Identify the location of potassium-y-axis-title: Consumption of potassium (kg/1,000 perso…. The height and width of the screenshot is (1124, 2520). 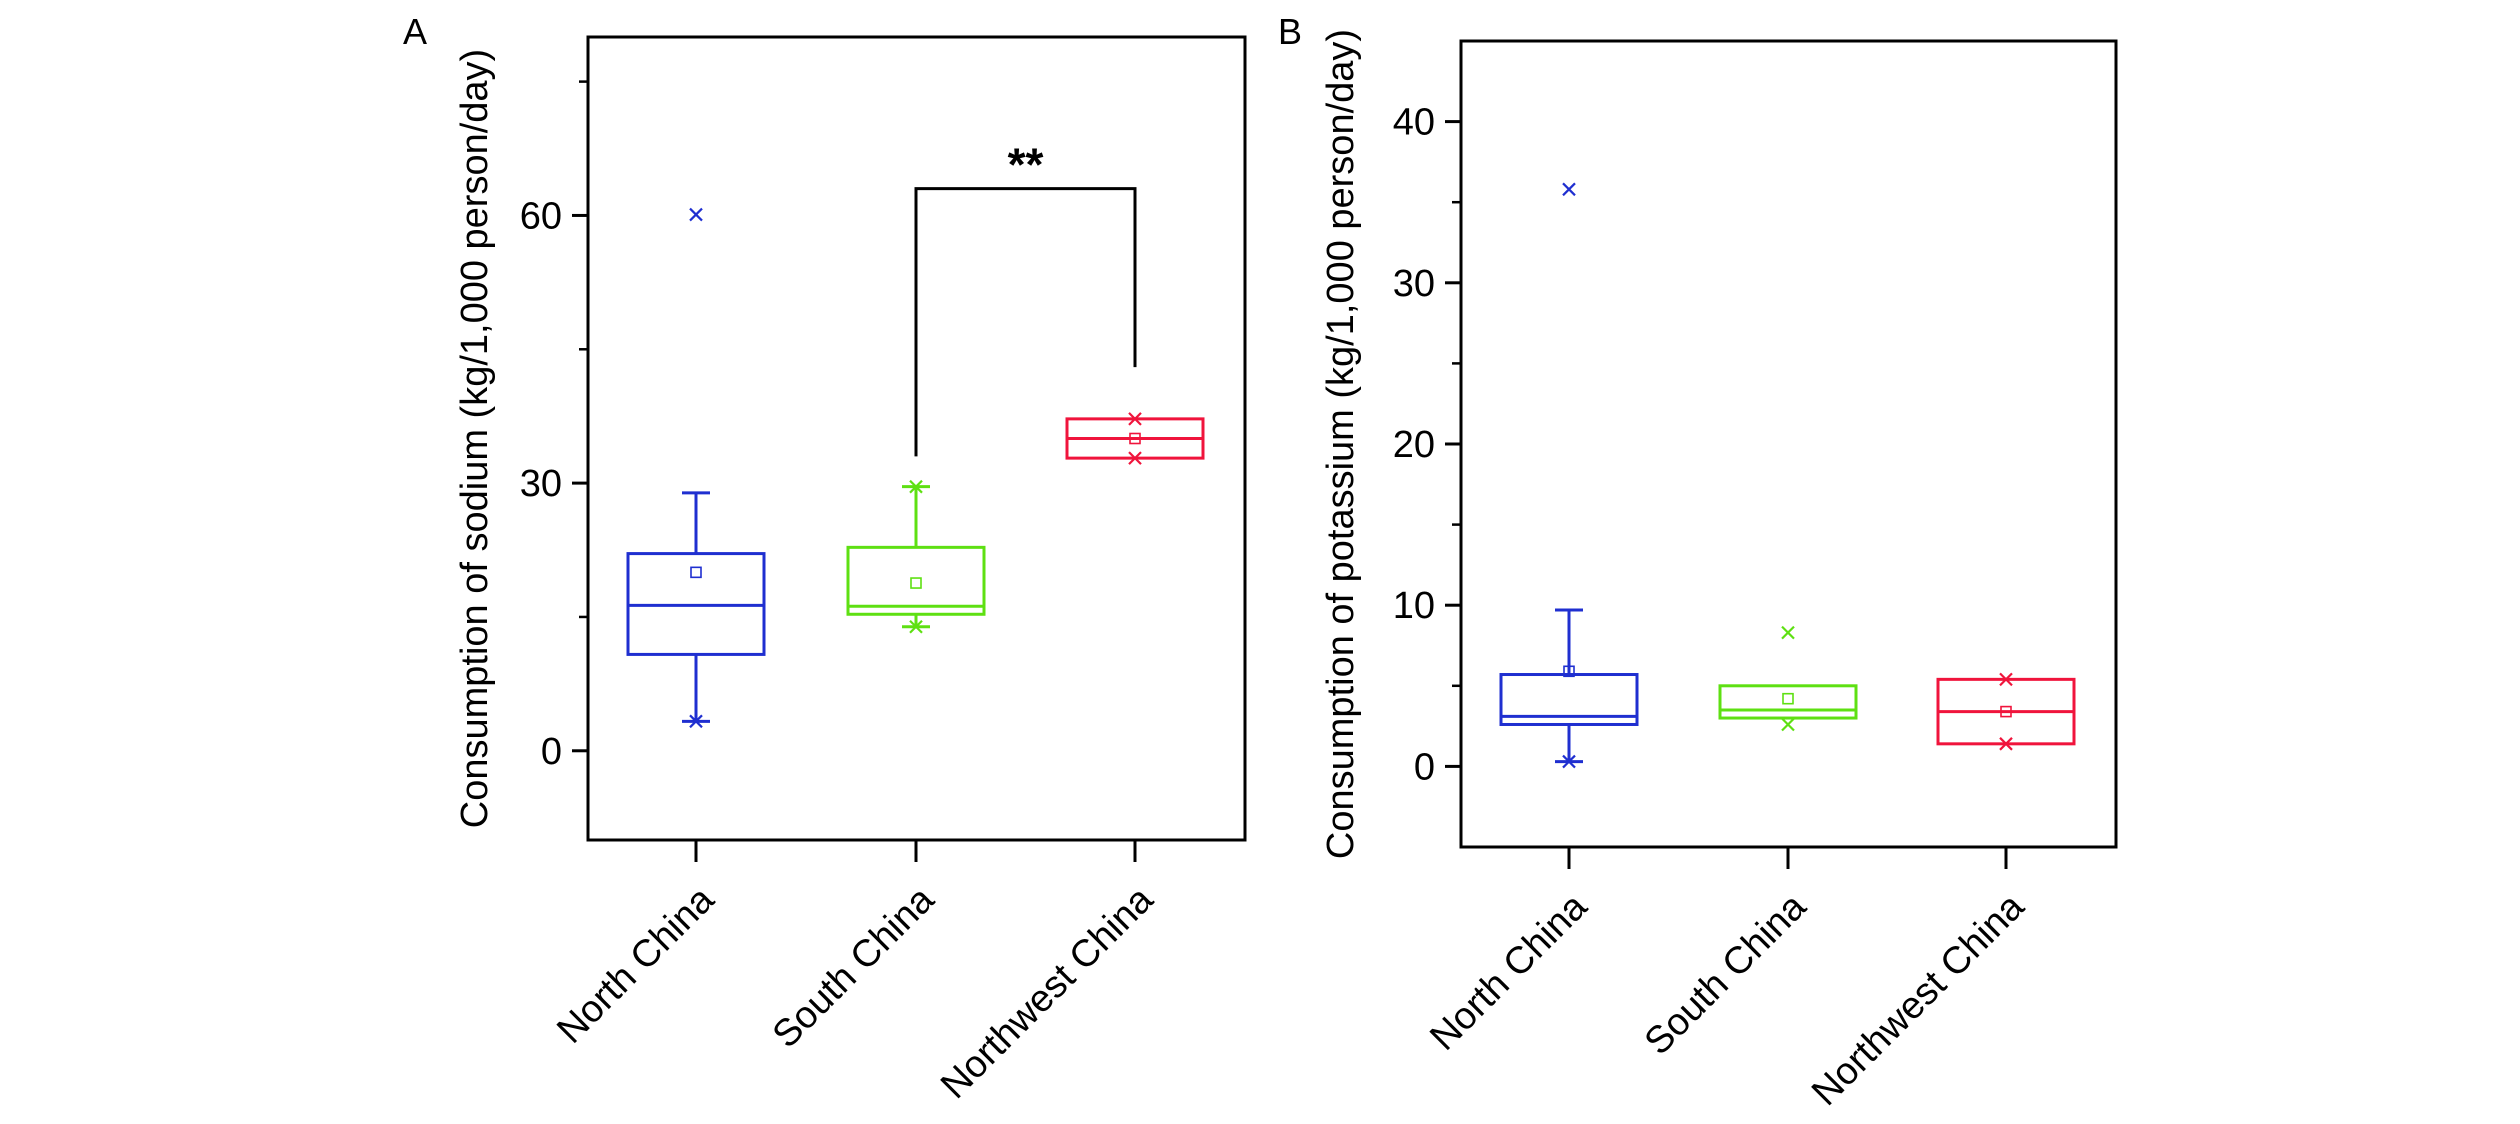
(1341, 444).